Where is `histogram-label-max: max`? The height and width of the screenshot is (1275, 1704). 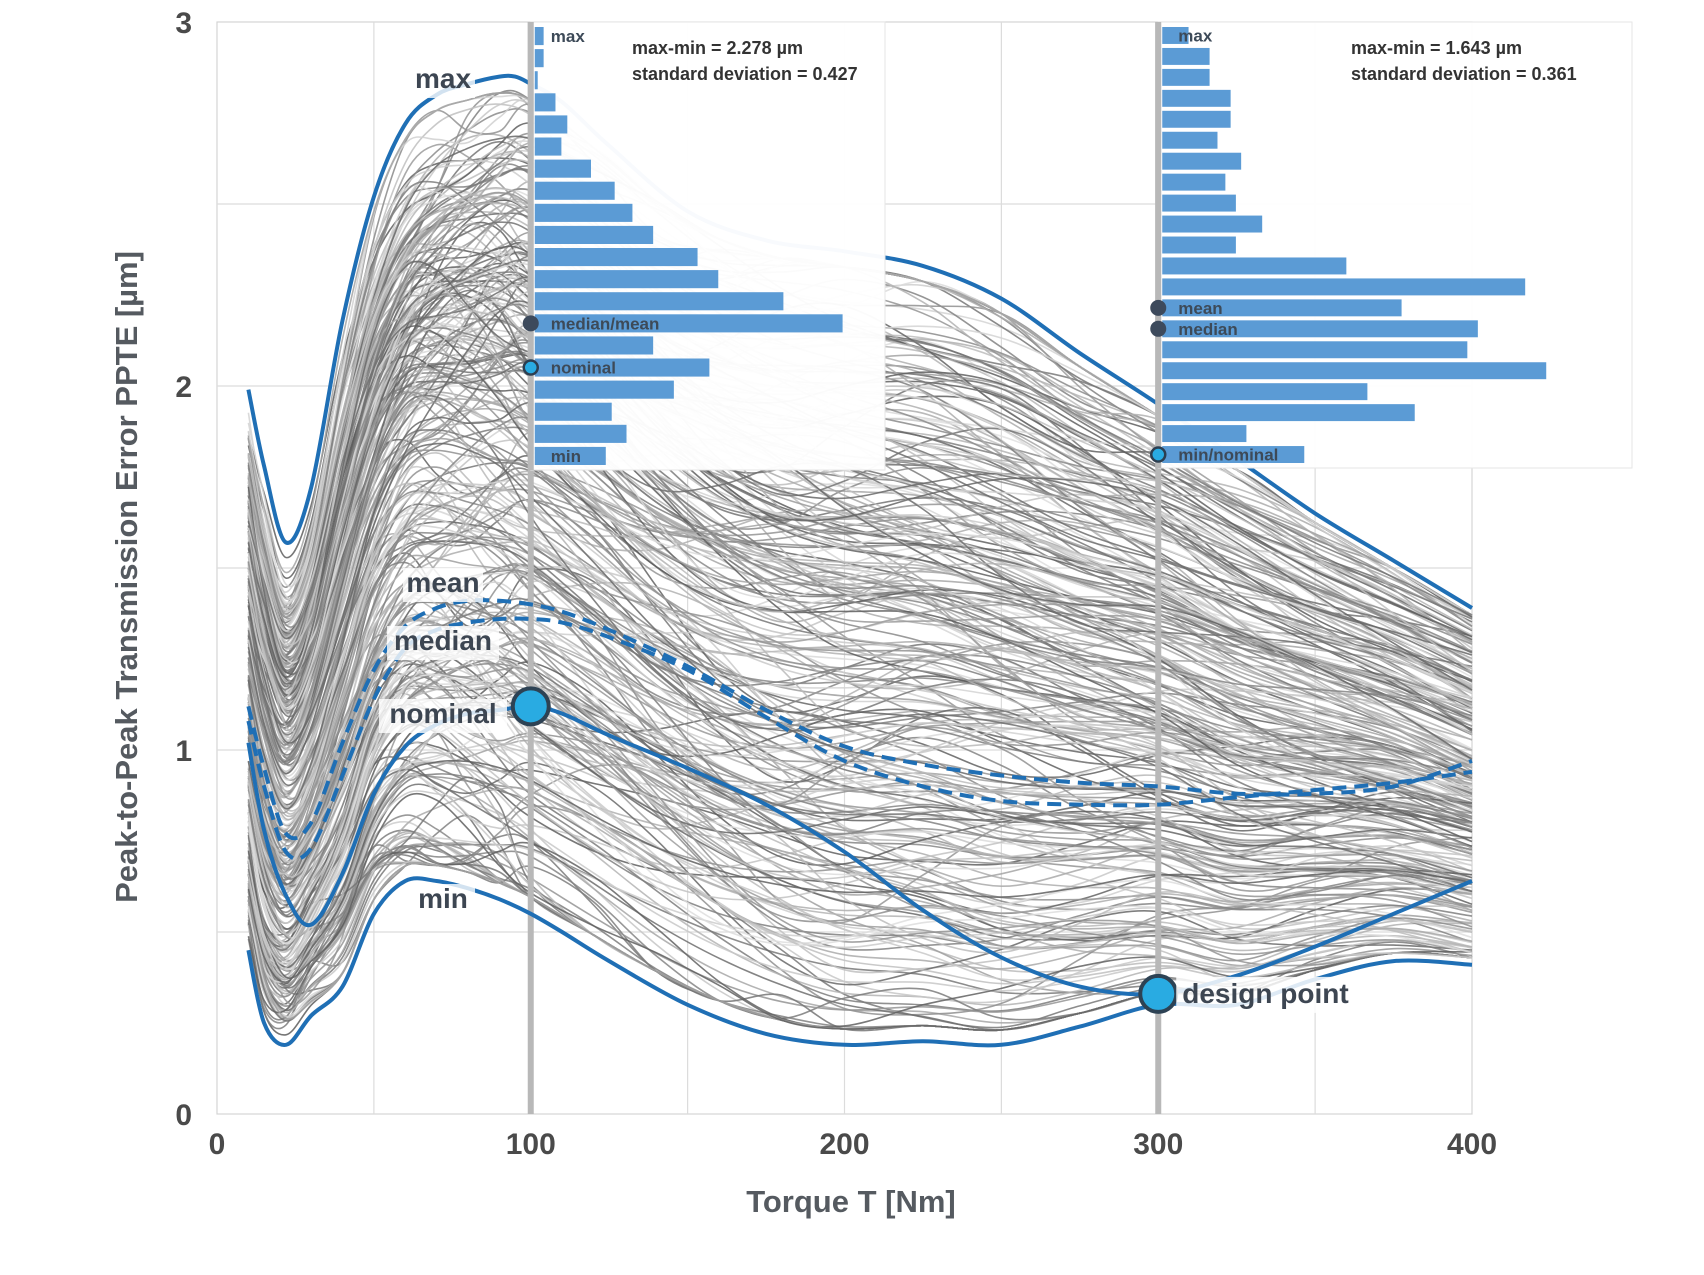 histogram-label-max: max is located at coordinates (568, 36).